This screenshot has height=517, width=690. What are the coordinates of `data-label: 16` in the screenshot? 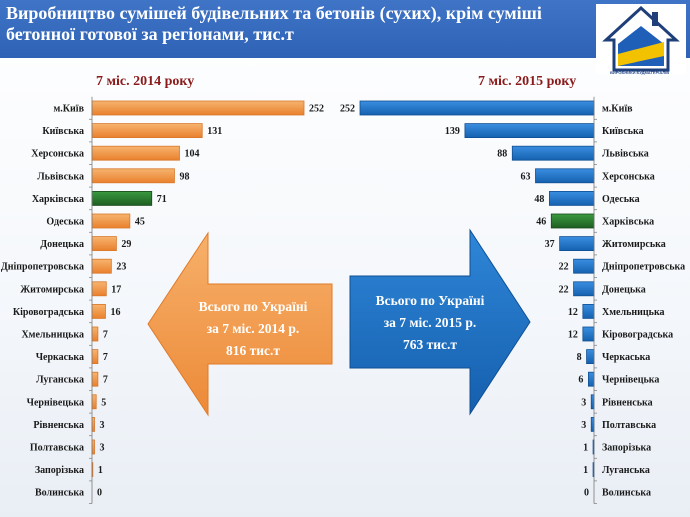 It's located at (115, 312).